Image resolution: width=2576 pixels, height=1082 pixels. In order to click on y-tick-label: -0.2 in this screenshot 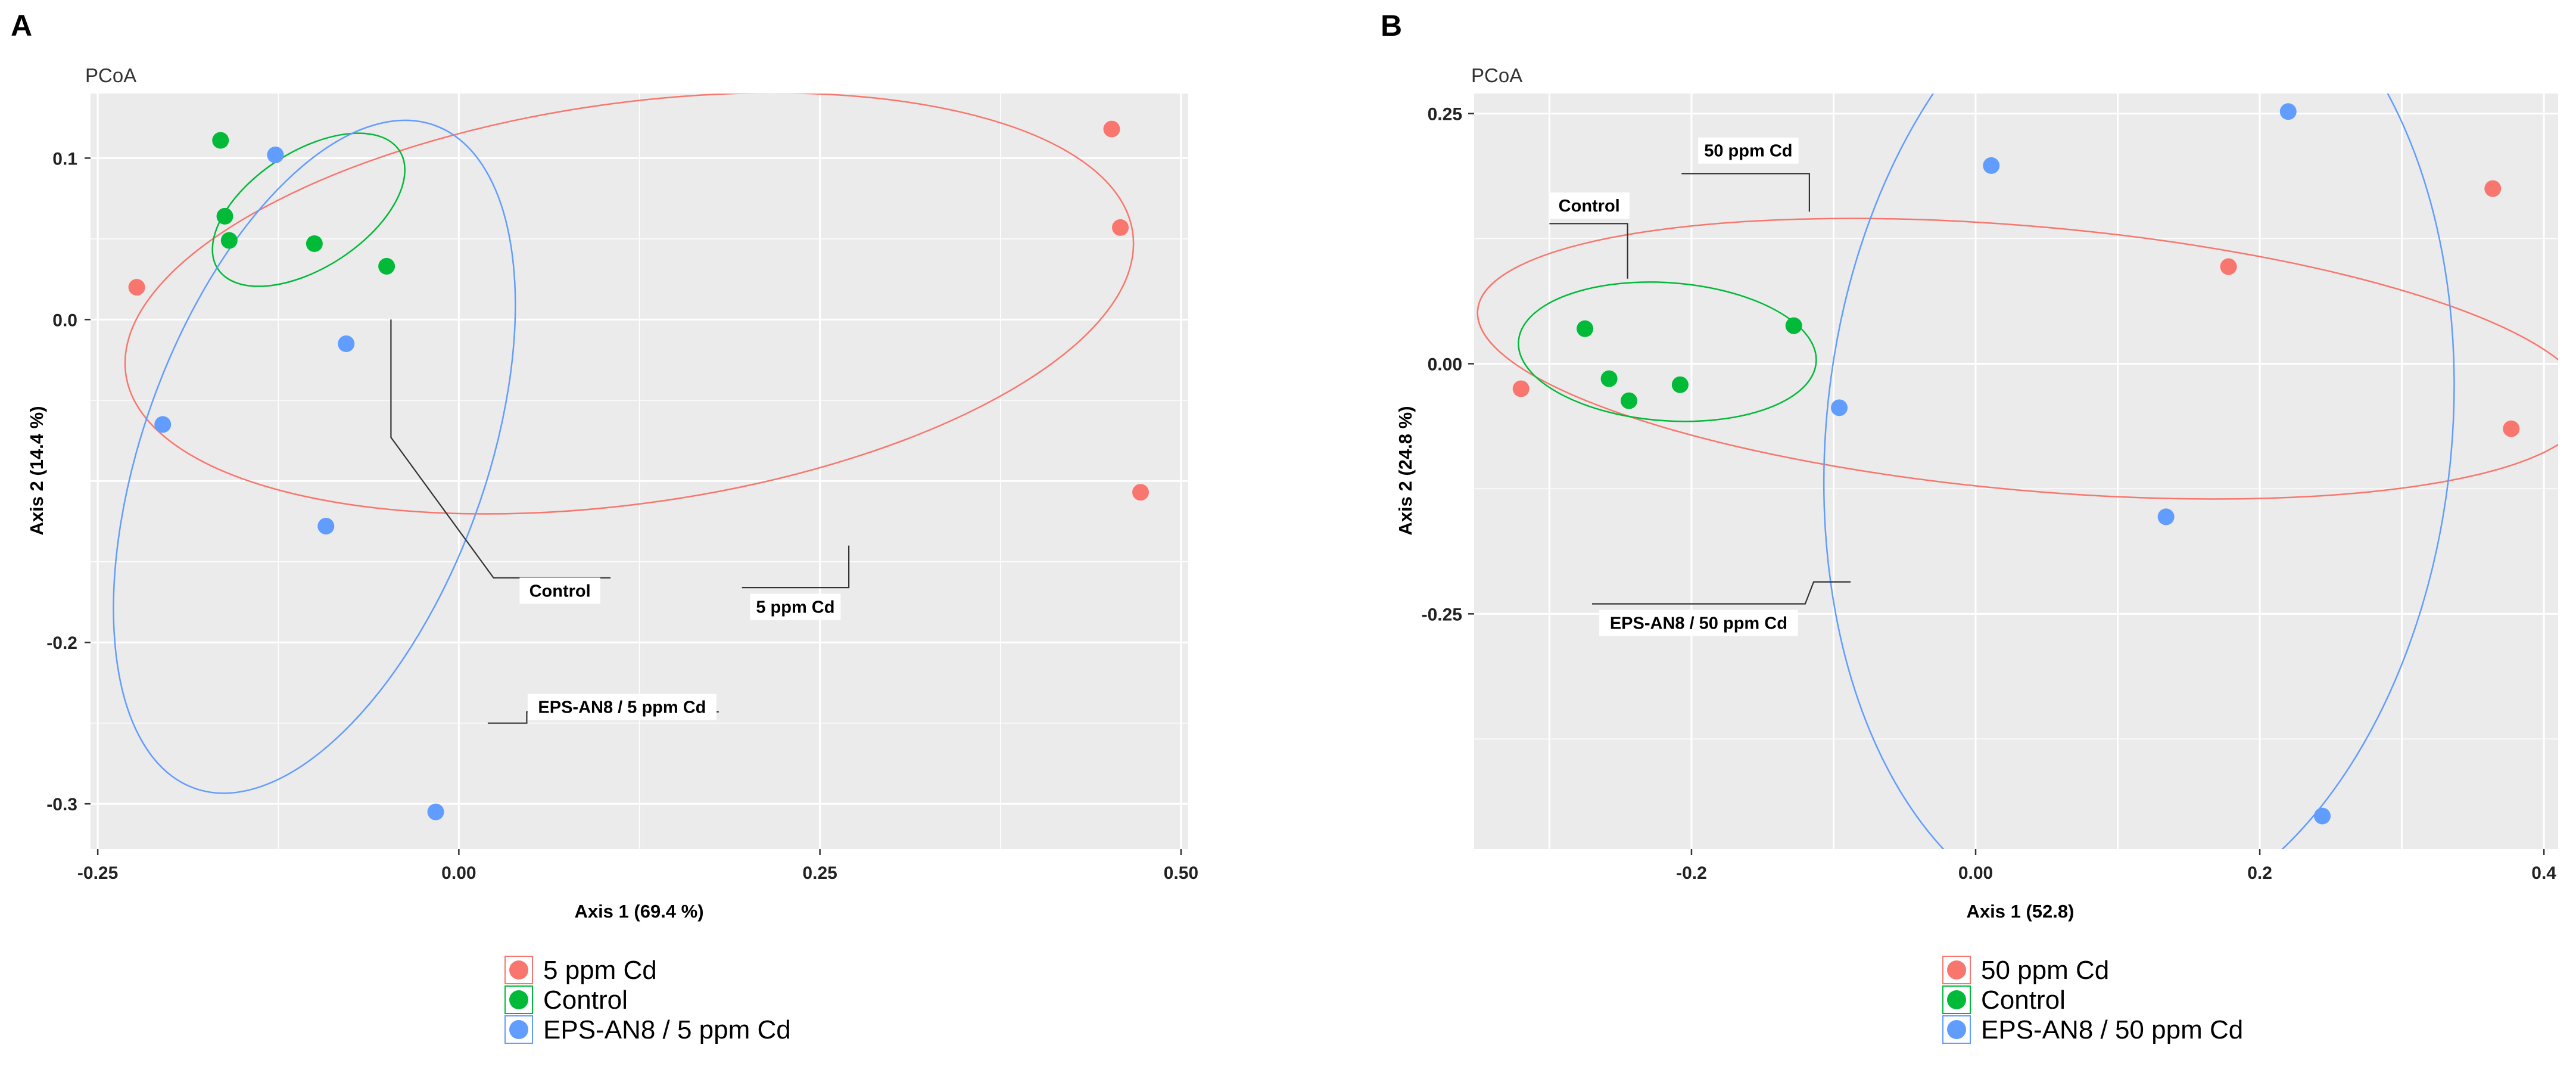, I will do `click(61, 643)`.